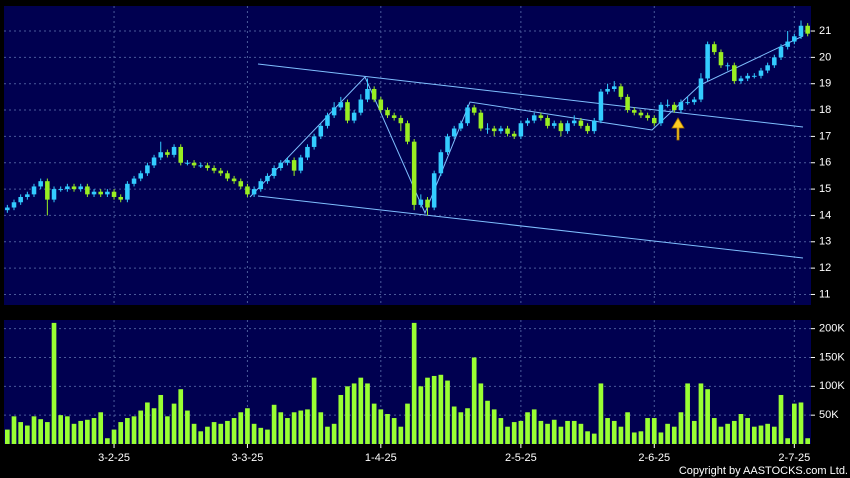 This screenshot has height=478, width=850. What do you see at coordinates (829, 415) in the screenshot?
I see `y-tick-label: 50K` at bounding box center [829, 415].